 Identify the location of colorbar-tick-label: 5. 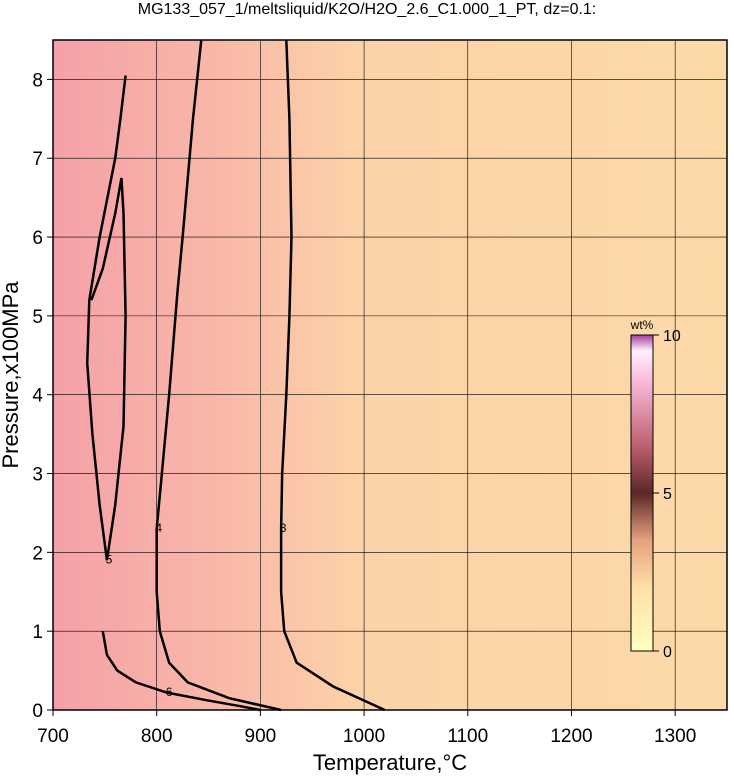
(667, 494).